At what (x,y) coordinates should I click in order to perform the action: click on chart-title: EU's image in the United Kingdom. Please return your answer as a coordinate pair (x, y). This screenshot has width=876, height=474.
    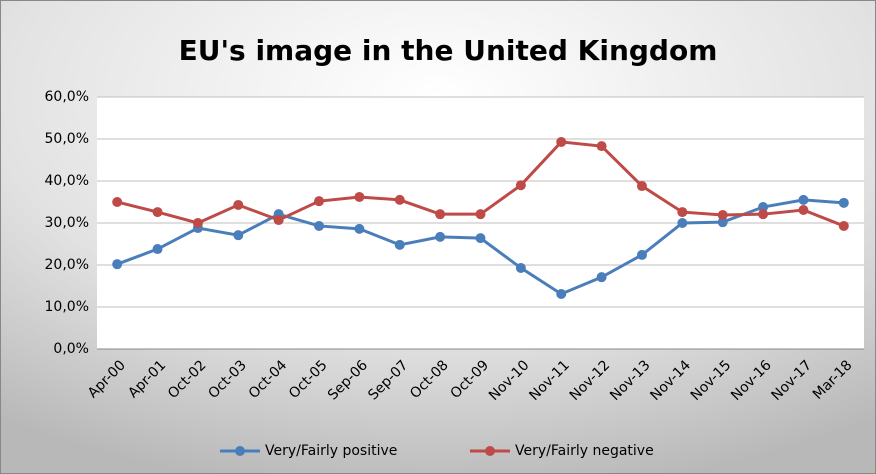
    Looking at the image, I should click on (448, 50).